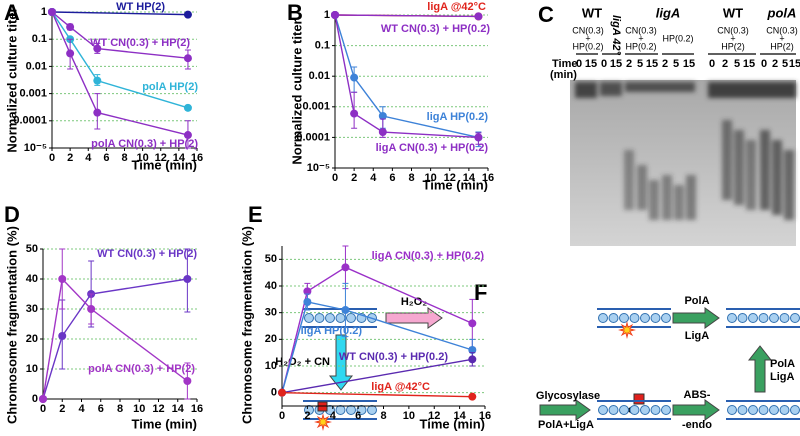 This screenshot has width=800, height=436. I want to click on y-tick-label: 0.001, so click(33, 94).